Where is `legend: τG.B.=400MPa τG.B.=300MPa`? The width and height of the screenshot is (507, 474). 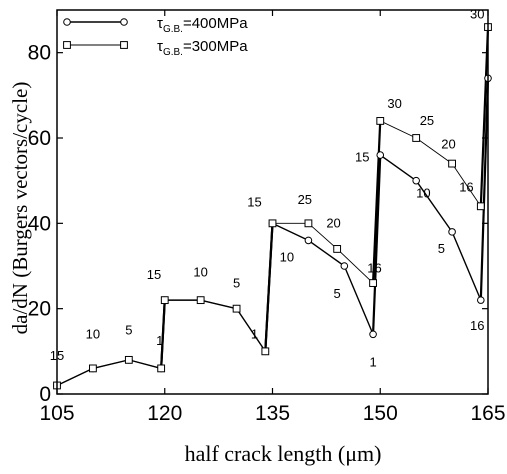 legend: τG.B.=400MPa τG.B.=300MPa is located at coordinates (155, 36).